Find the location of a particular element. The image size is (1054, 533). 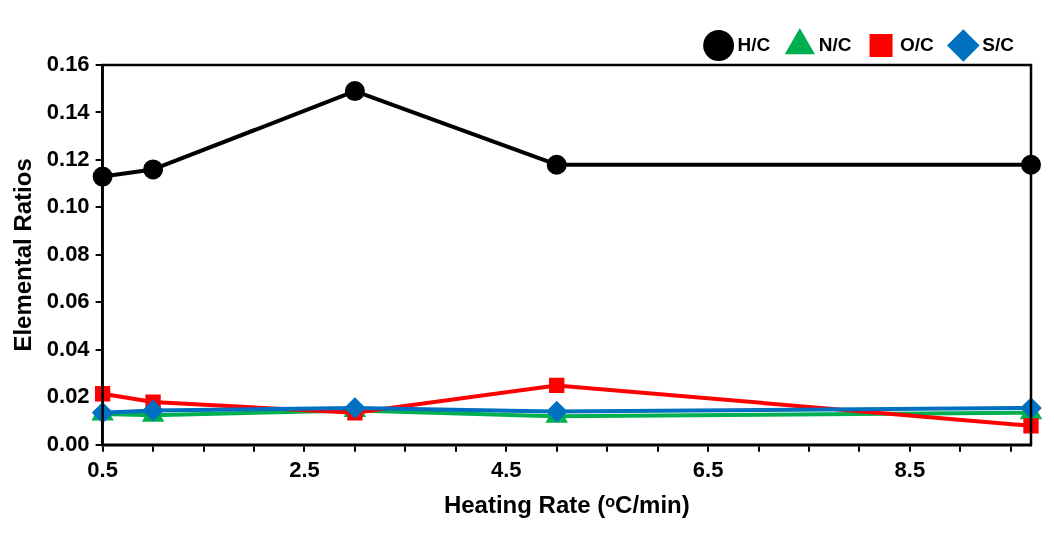

legend-label: S/C is located at coordinates (998, 44).